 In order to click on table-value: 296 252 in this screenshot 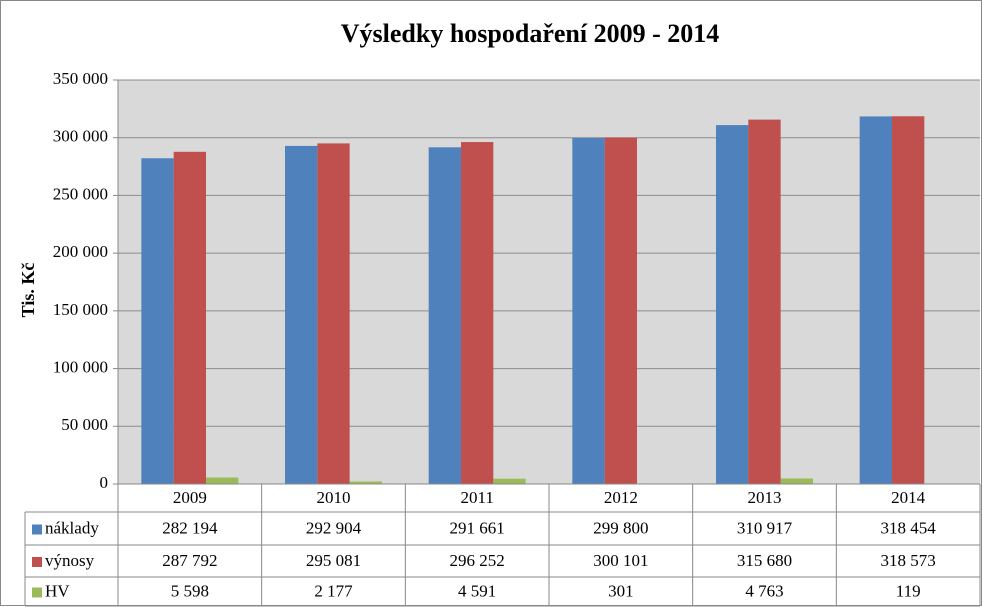, I will do `click(477, 560)`.